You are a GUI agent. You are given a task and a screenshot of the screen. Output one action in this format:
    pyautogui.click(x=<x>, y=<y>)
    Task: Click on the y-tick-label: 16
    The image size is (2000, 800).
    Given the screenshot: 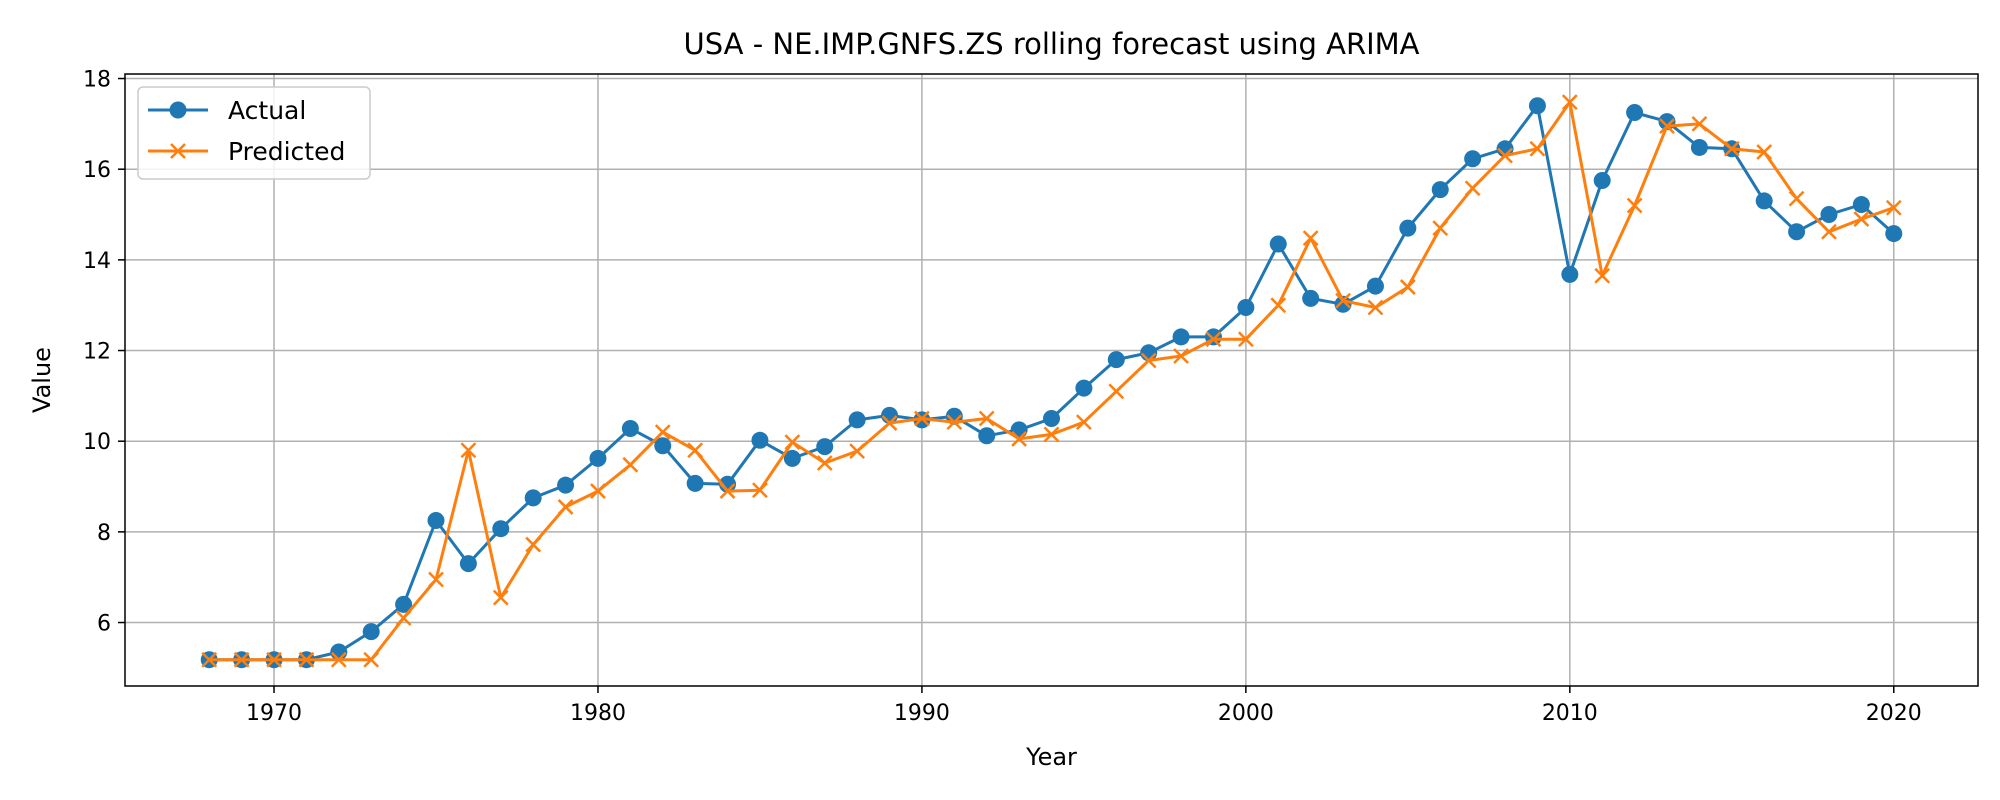 What is the action you would take?
    pyautogui.click(x=97, y=170)
    